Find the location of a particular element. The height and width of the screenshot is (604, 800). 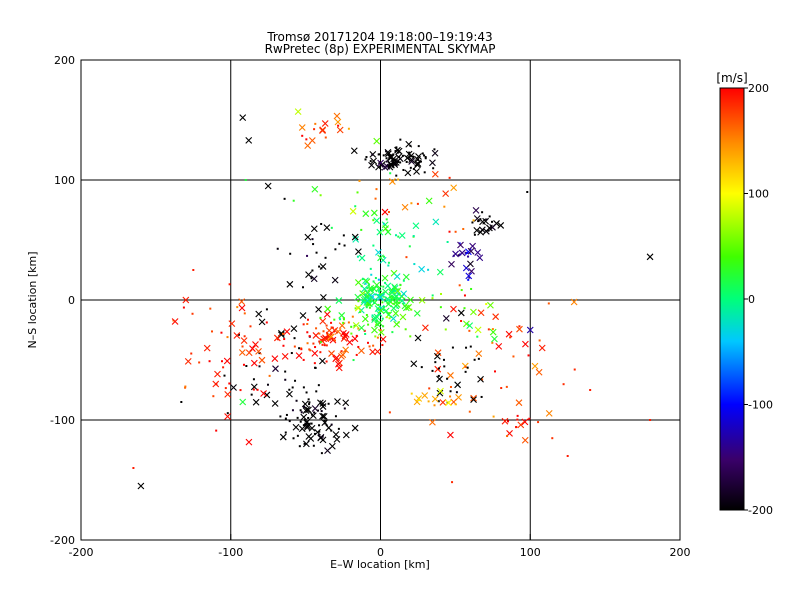

x-tick-label: -200 is located at coordinates (81, 552).